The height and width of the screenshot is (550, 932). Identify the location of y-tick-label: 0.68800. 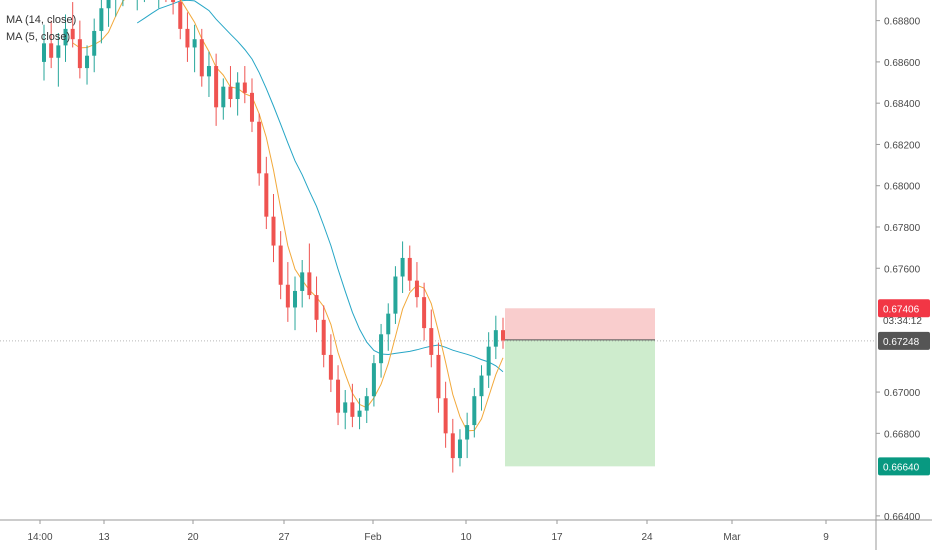
(902, 22).